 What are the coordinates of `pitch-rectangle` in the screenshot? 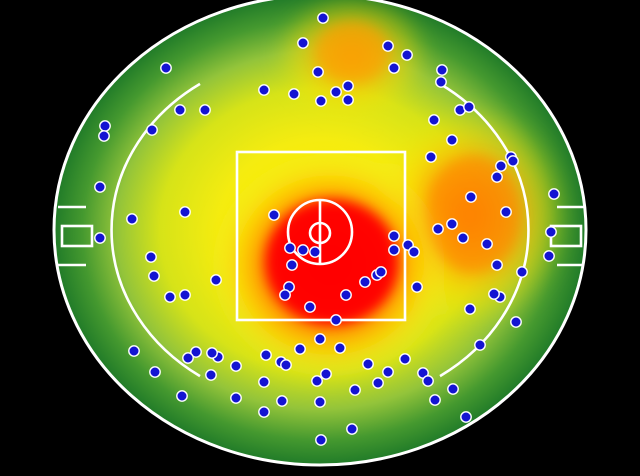 It's located at (321, 236).